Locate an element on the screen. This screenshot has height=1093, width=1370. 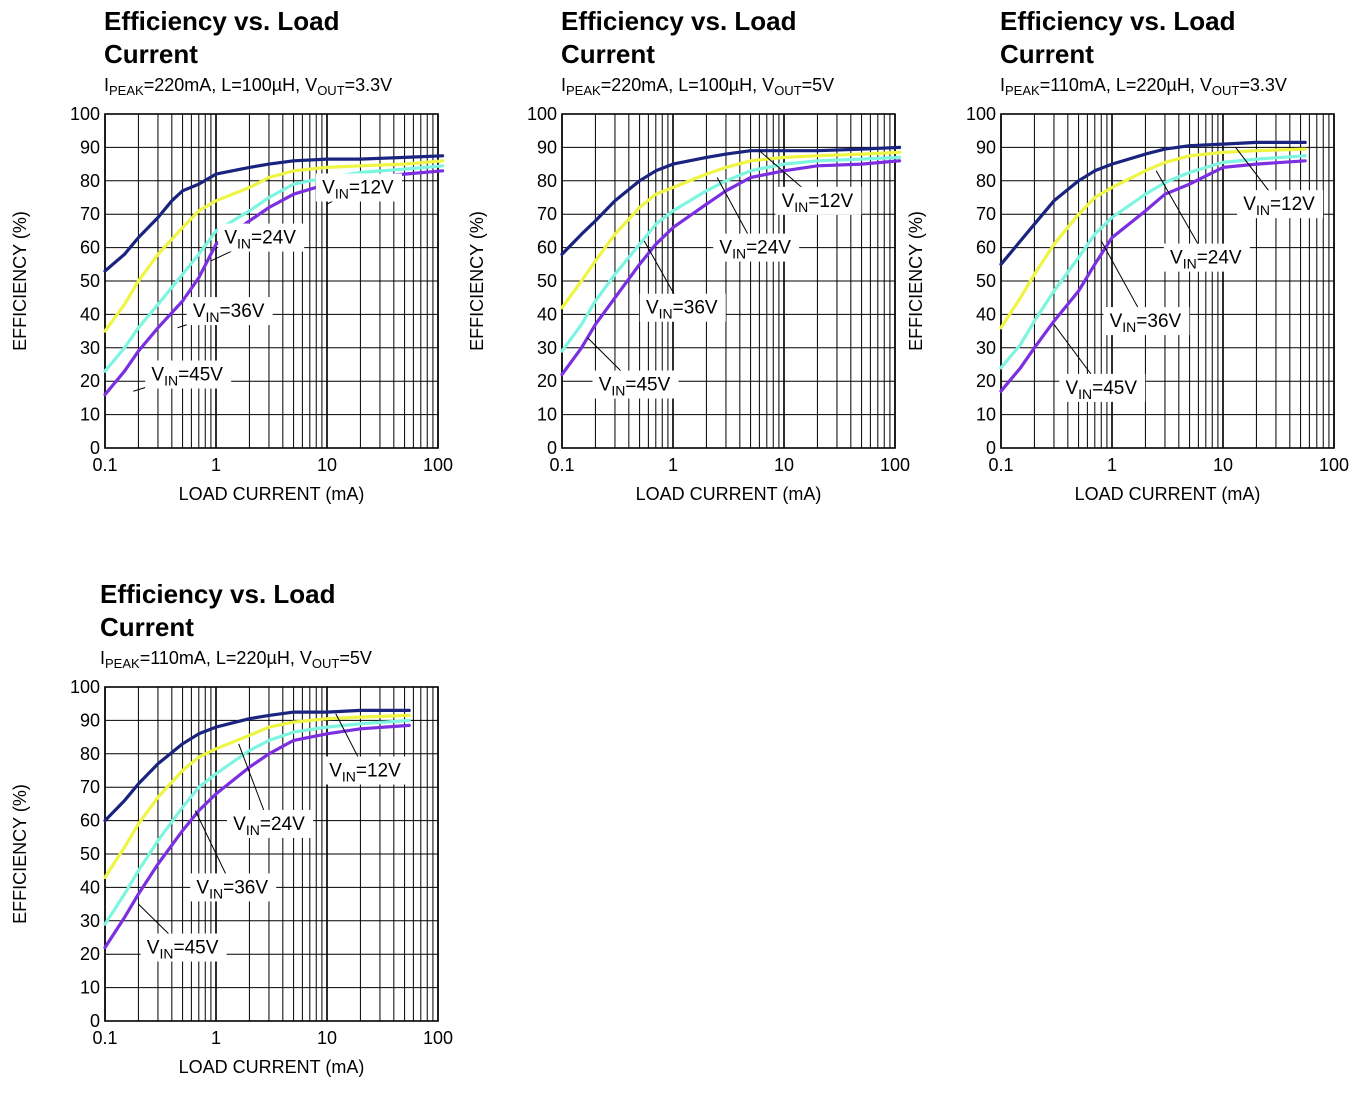
chart-title-line-1: Efficiency vs. Load is located at coordinates (218, 594).